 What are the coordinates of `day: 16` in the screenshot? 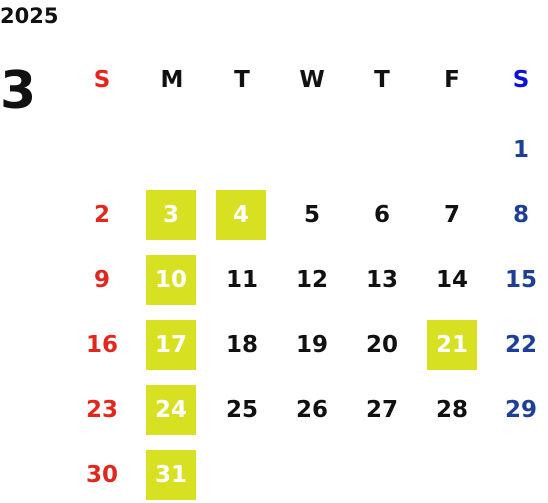 It's located at (101, 345).